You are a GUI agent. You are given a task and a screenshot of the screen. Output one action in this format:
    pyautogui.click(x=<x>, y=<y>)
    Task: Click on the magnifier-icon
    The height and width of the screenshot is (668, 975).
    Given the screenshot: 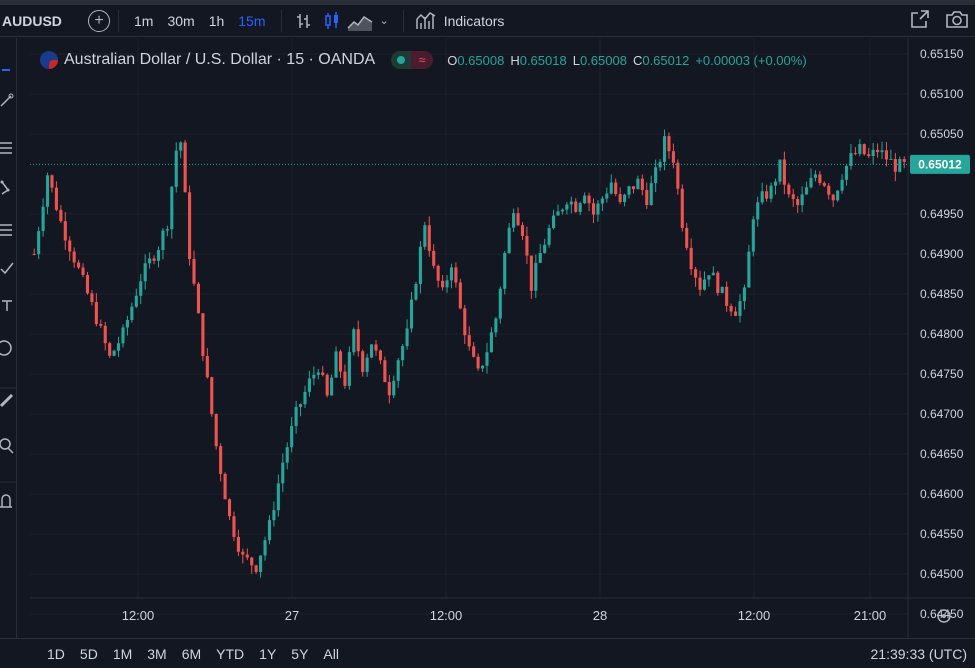 What is the action you would take?
    pyautogui.click(x=7, y=446)
    